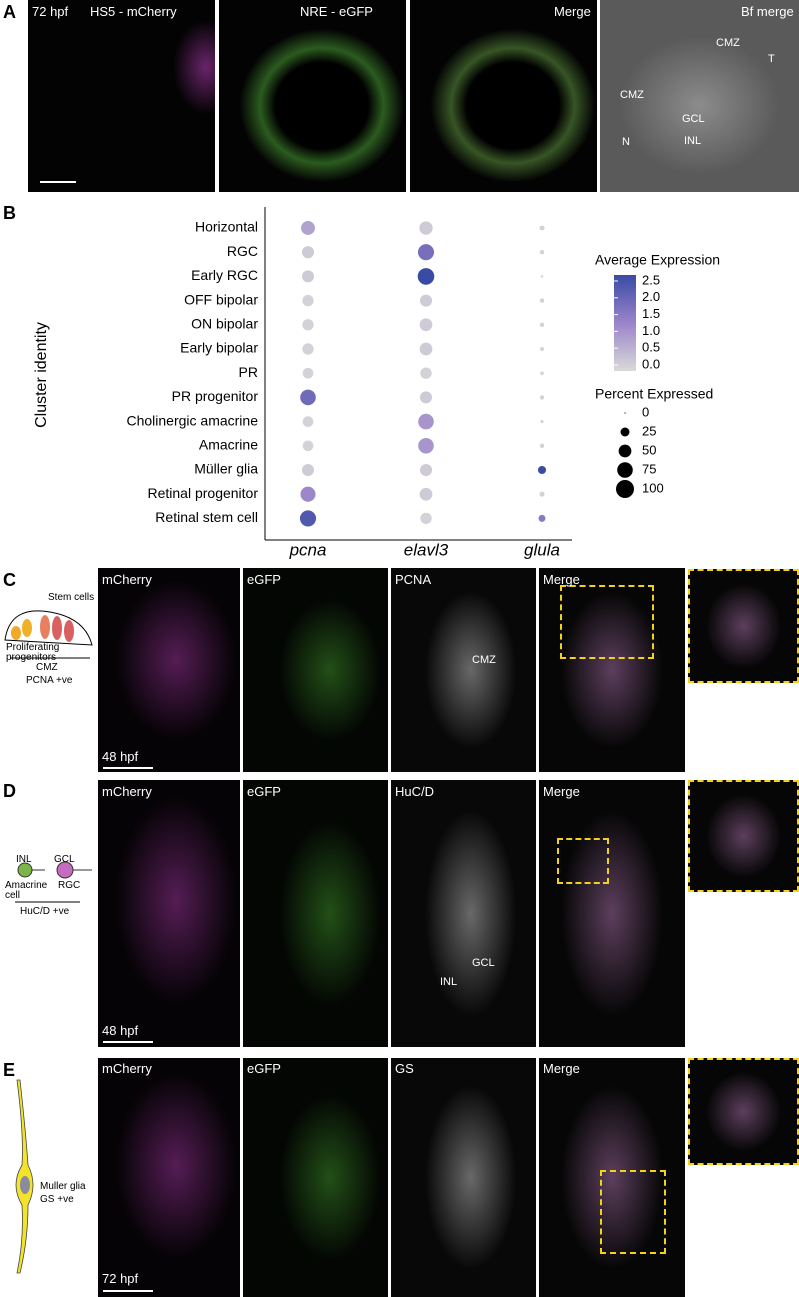 This screenshot has height=1297, width=799. I want to click on inset, so click(743, 1111).